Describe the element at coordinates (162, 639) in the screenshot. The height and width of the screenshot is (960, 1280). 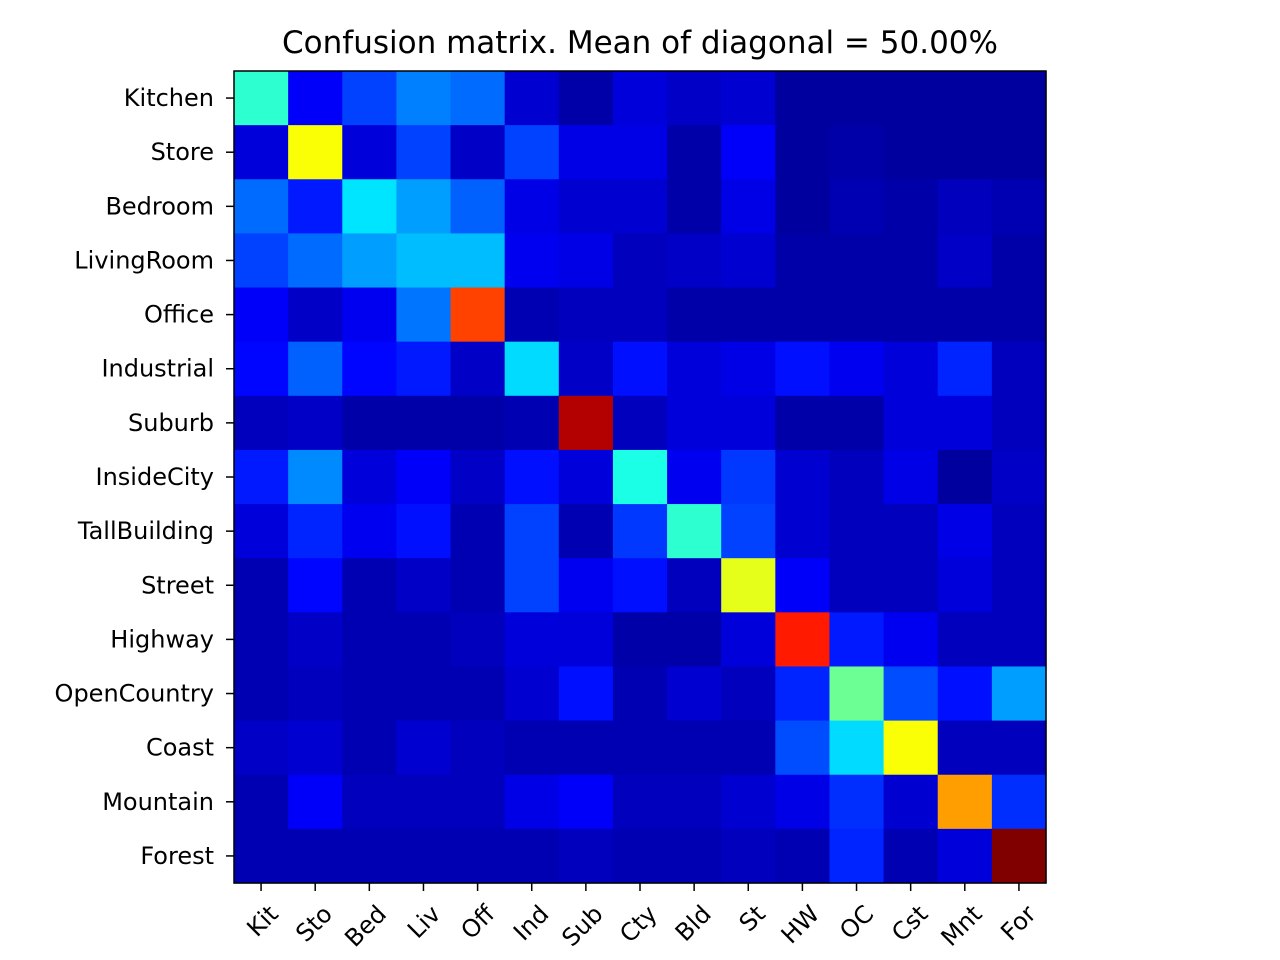
I see `y-tick-label: Highway` at that location.